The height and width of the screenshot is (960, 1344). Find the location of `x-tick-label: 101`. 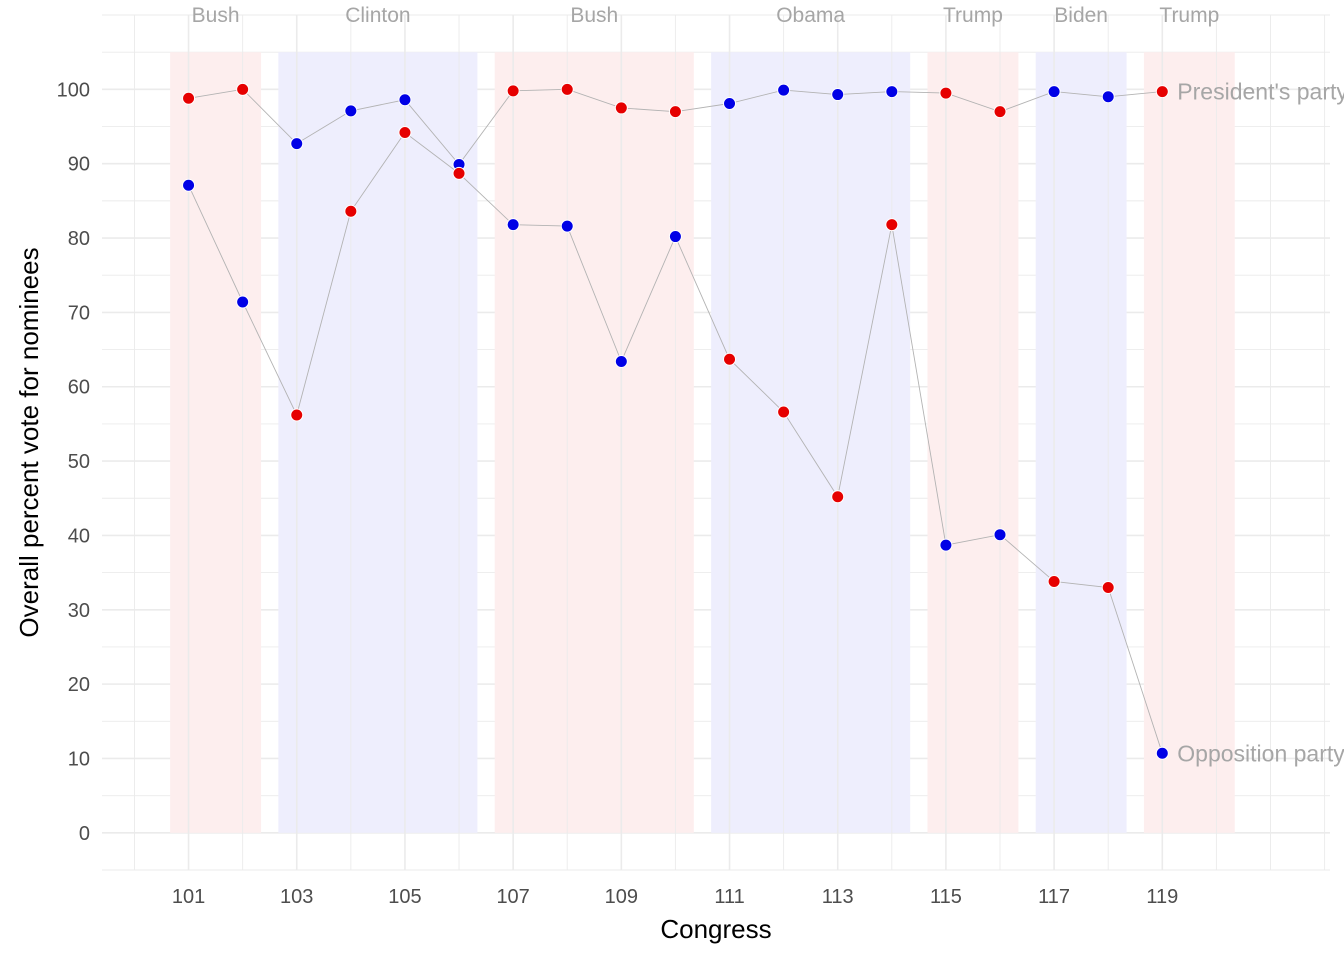

x-tick-label: 101 is located at coordinates (188, 897).